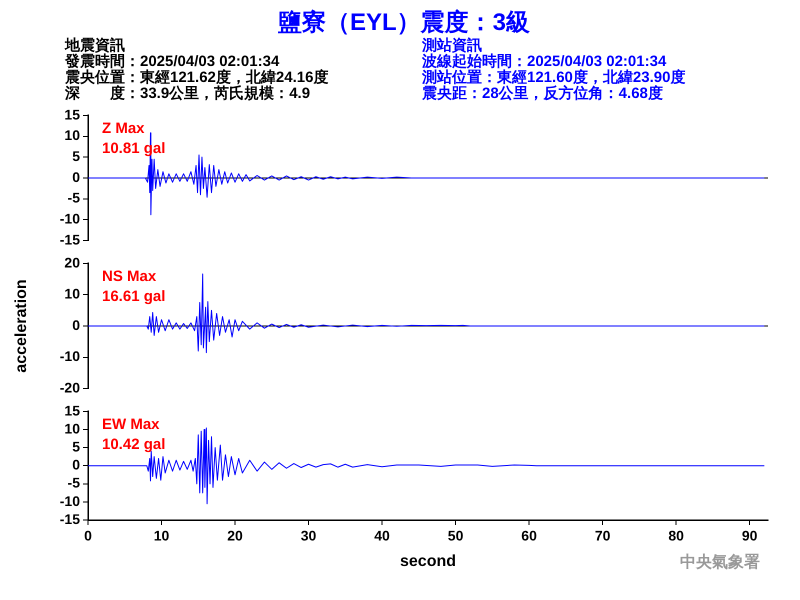  What do you see at coordinates (308, 535) in the screenshot?
I see `x-tick-label: 30` at bounding box center [308, 535].